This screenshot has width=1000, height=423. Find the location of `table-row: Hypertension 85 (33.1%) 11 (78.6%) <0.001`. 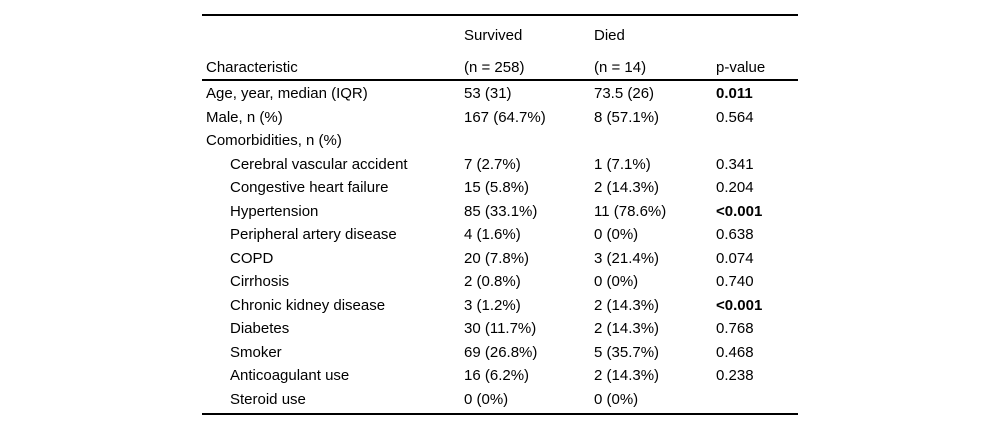

table-row: Hypertension 85 (33.1%) 11 (78.6%) <0.001 is located at coordinates (500, 212).